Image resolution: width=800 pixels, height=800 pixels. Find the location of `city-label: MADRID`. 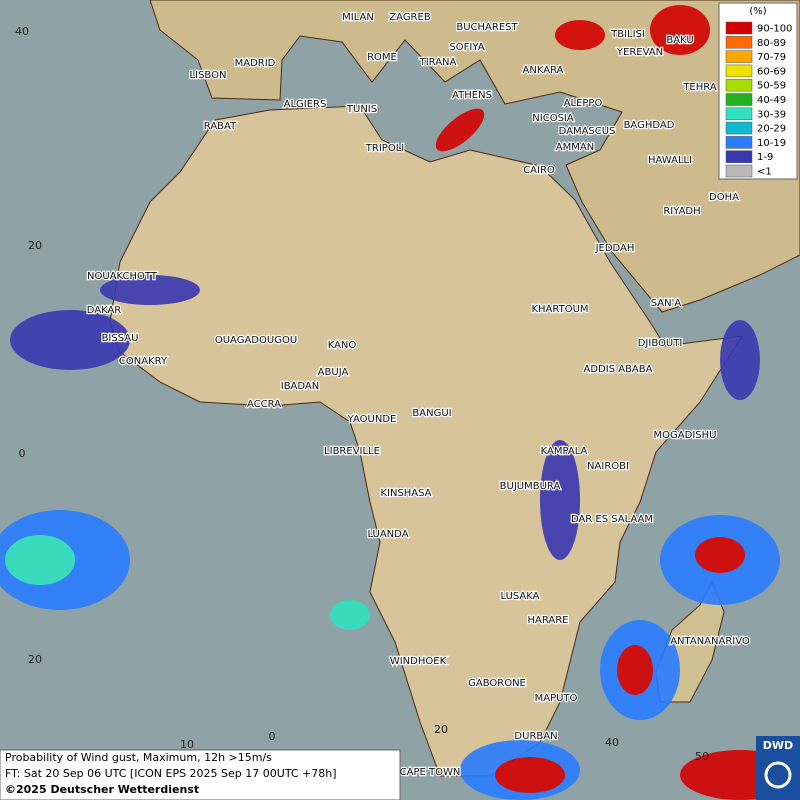

city-label: MADRID is located at coordinates (255, 63).